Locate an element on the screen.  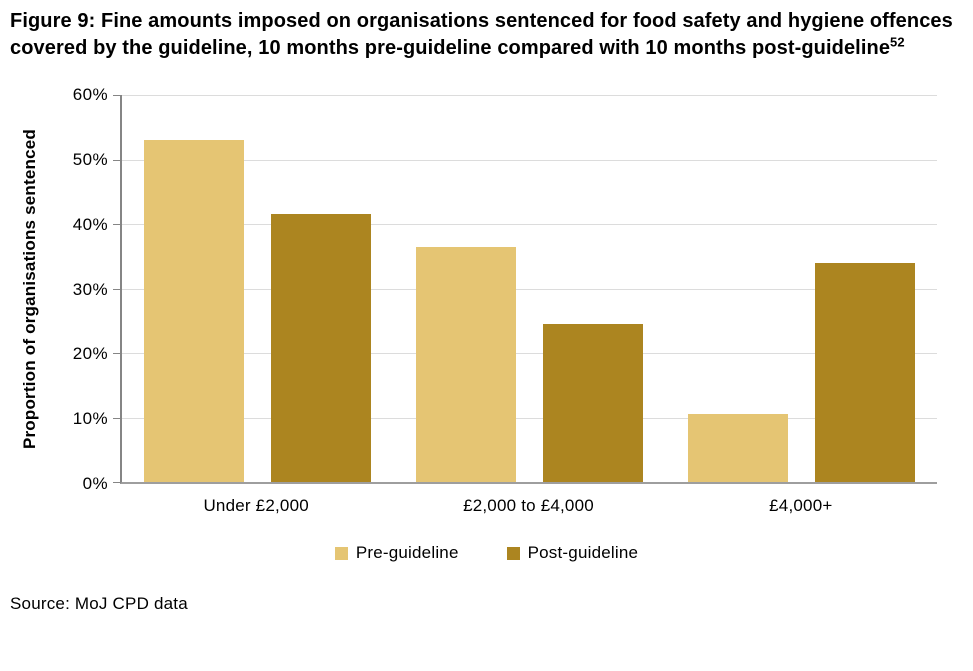
y-axis-title: Proportion of organisations sentenced is located at coordinates (29, 289).